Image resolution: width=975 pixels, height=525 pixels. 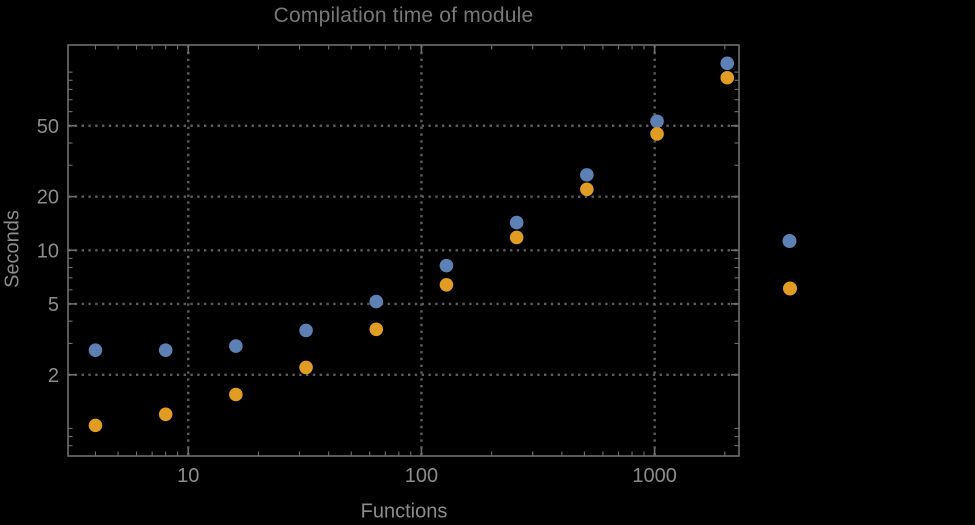 What do you see at coordinates (789, 241) in the screenshot?
I see `legend-marker-series-blue` at bounding box center [789, 241].